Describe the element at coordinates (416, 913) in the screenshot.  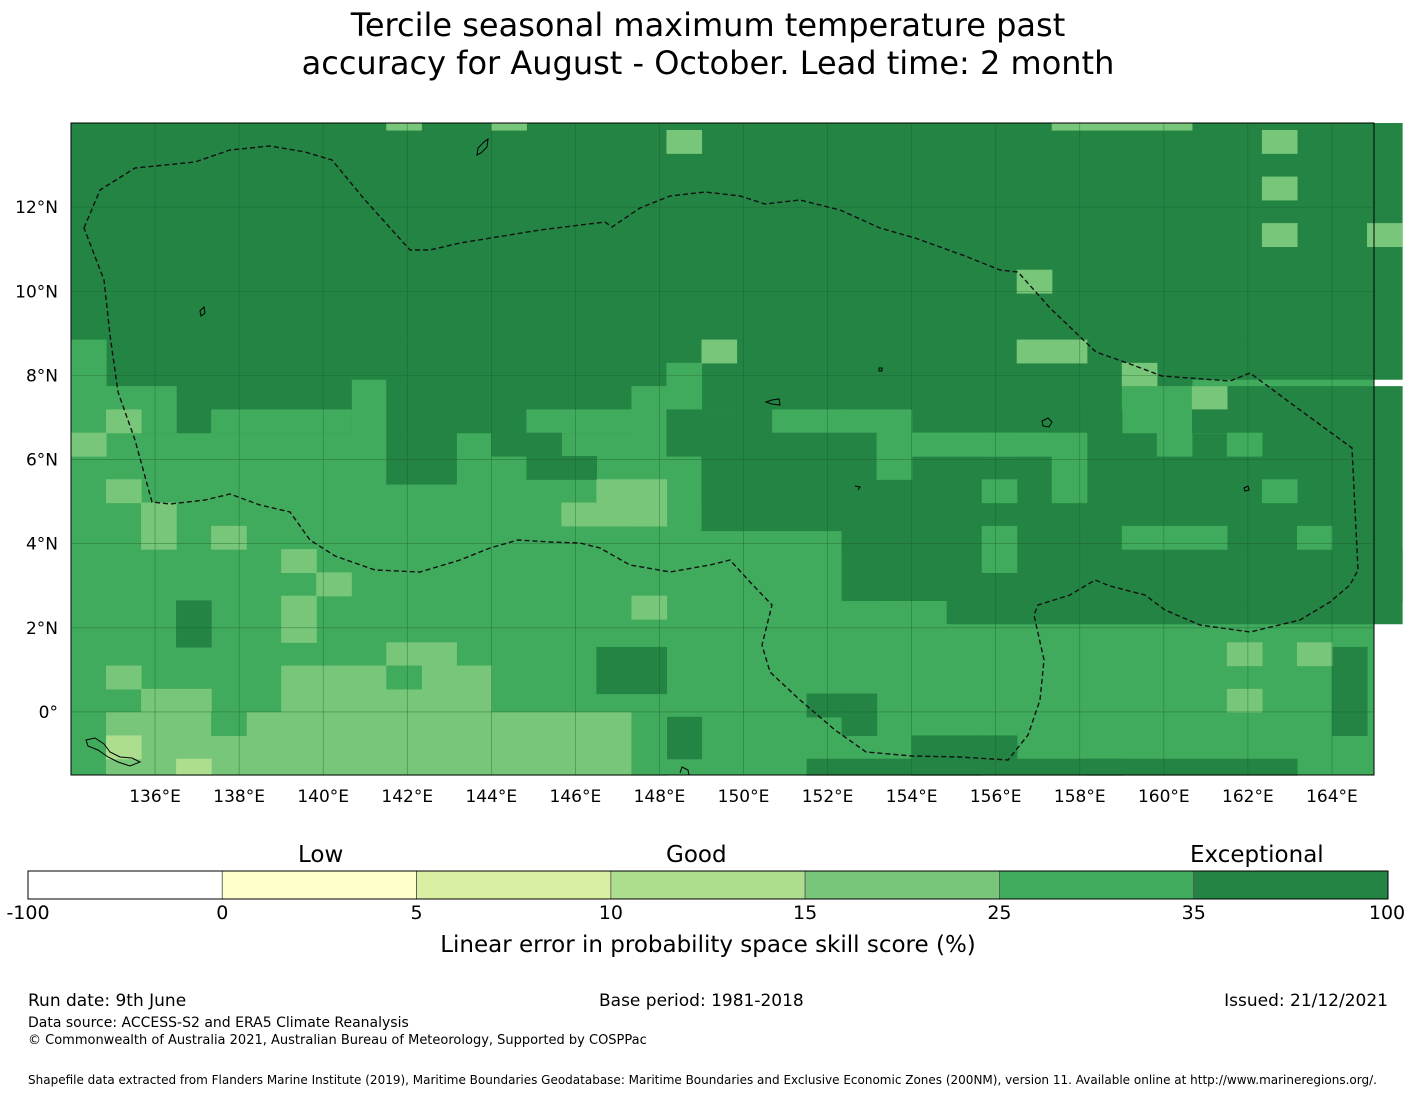
I see `colorbar-tick-label: 5` at that location.